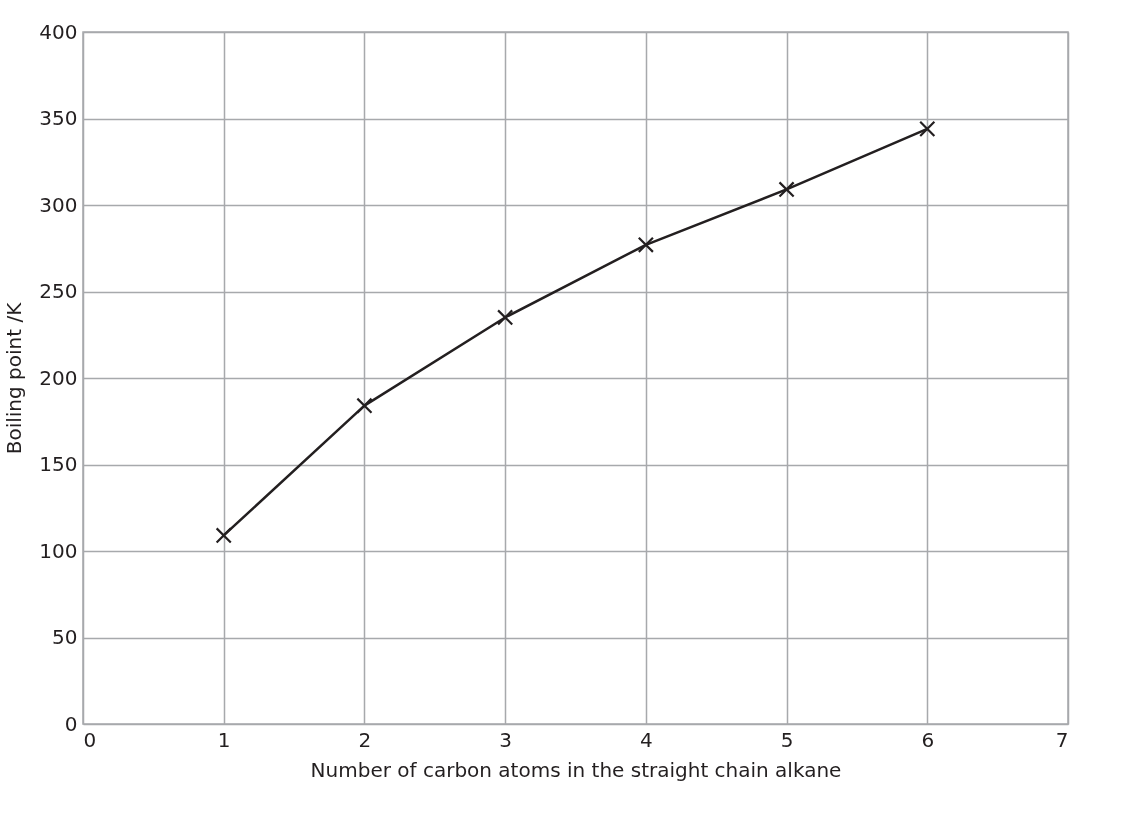 This screenshot has height=816, width=1124. I want to click on y-tick-label: 300, so click(58, 204).